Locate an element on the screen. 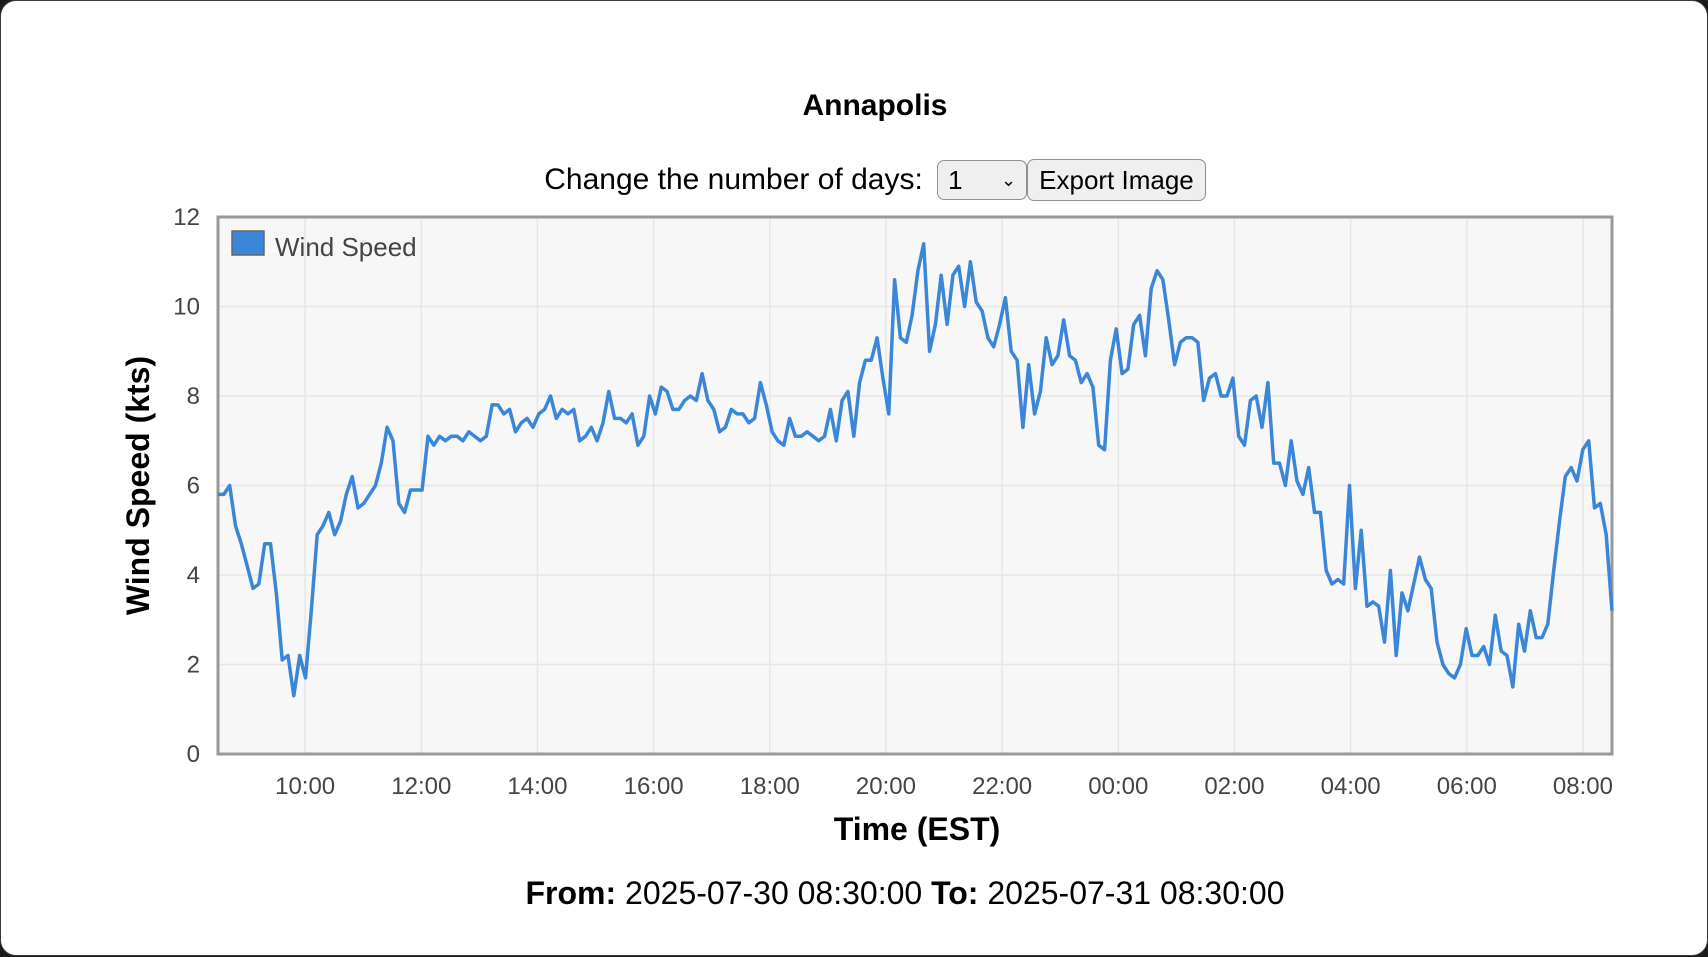 Image resolution: width=1708 pixels, height=957 pixels. export-image-button: Export Image is located at coordinates (1116, 180).